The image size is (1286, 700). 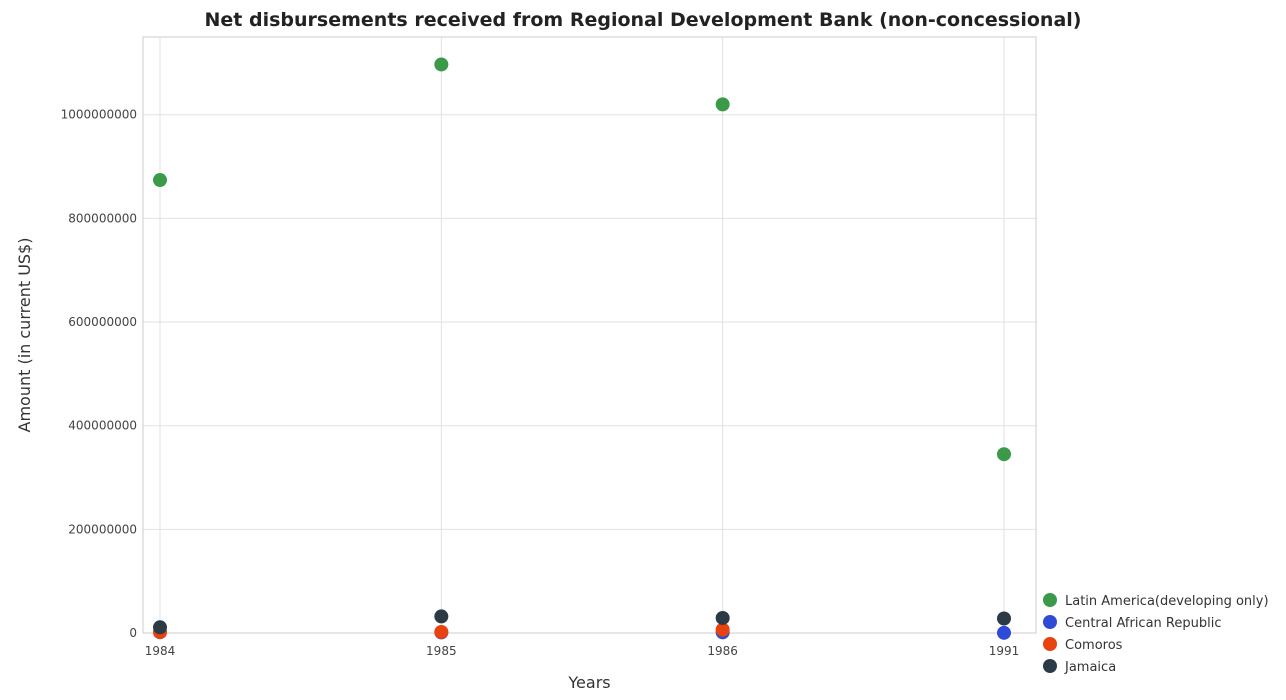 What do you see at coordinates (1167, 601) in the screenshot?
I see `legend-label: Latin America(developing only)` at bounding box center [1167, 601].